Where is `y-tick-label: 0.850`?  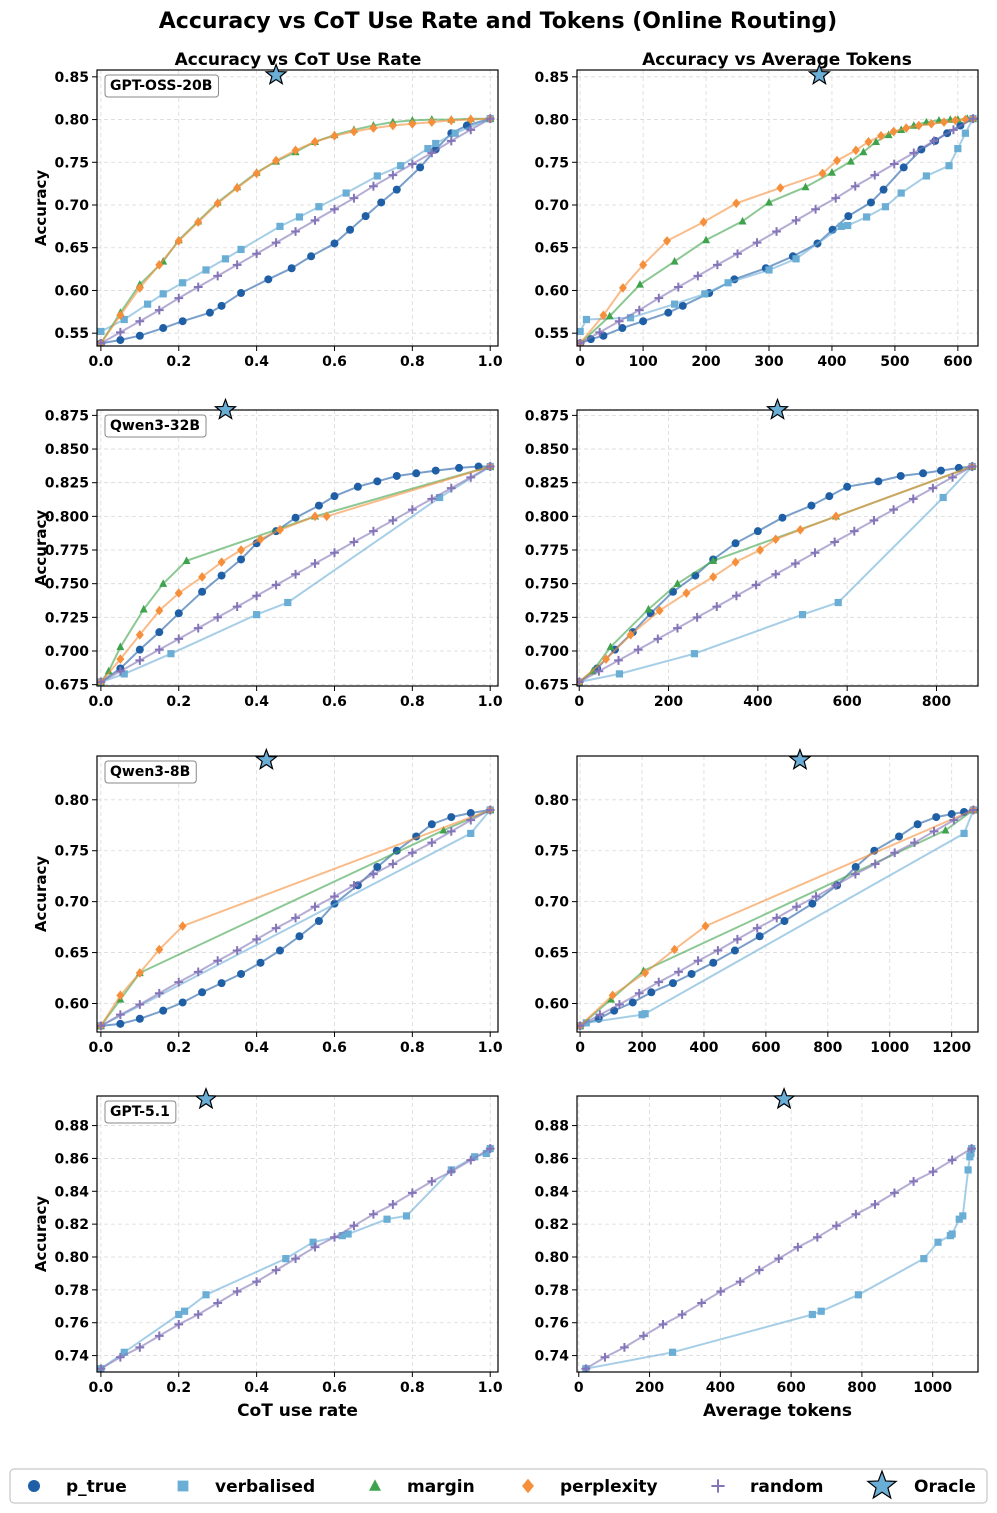 y-tick-label: 0.850 is located at coordinates (67, 450).